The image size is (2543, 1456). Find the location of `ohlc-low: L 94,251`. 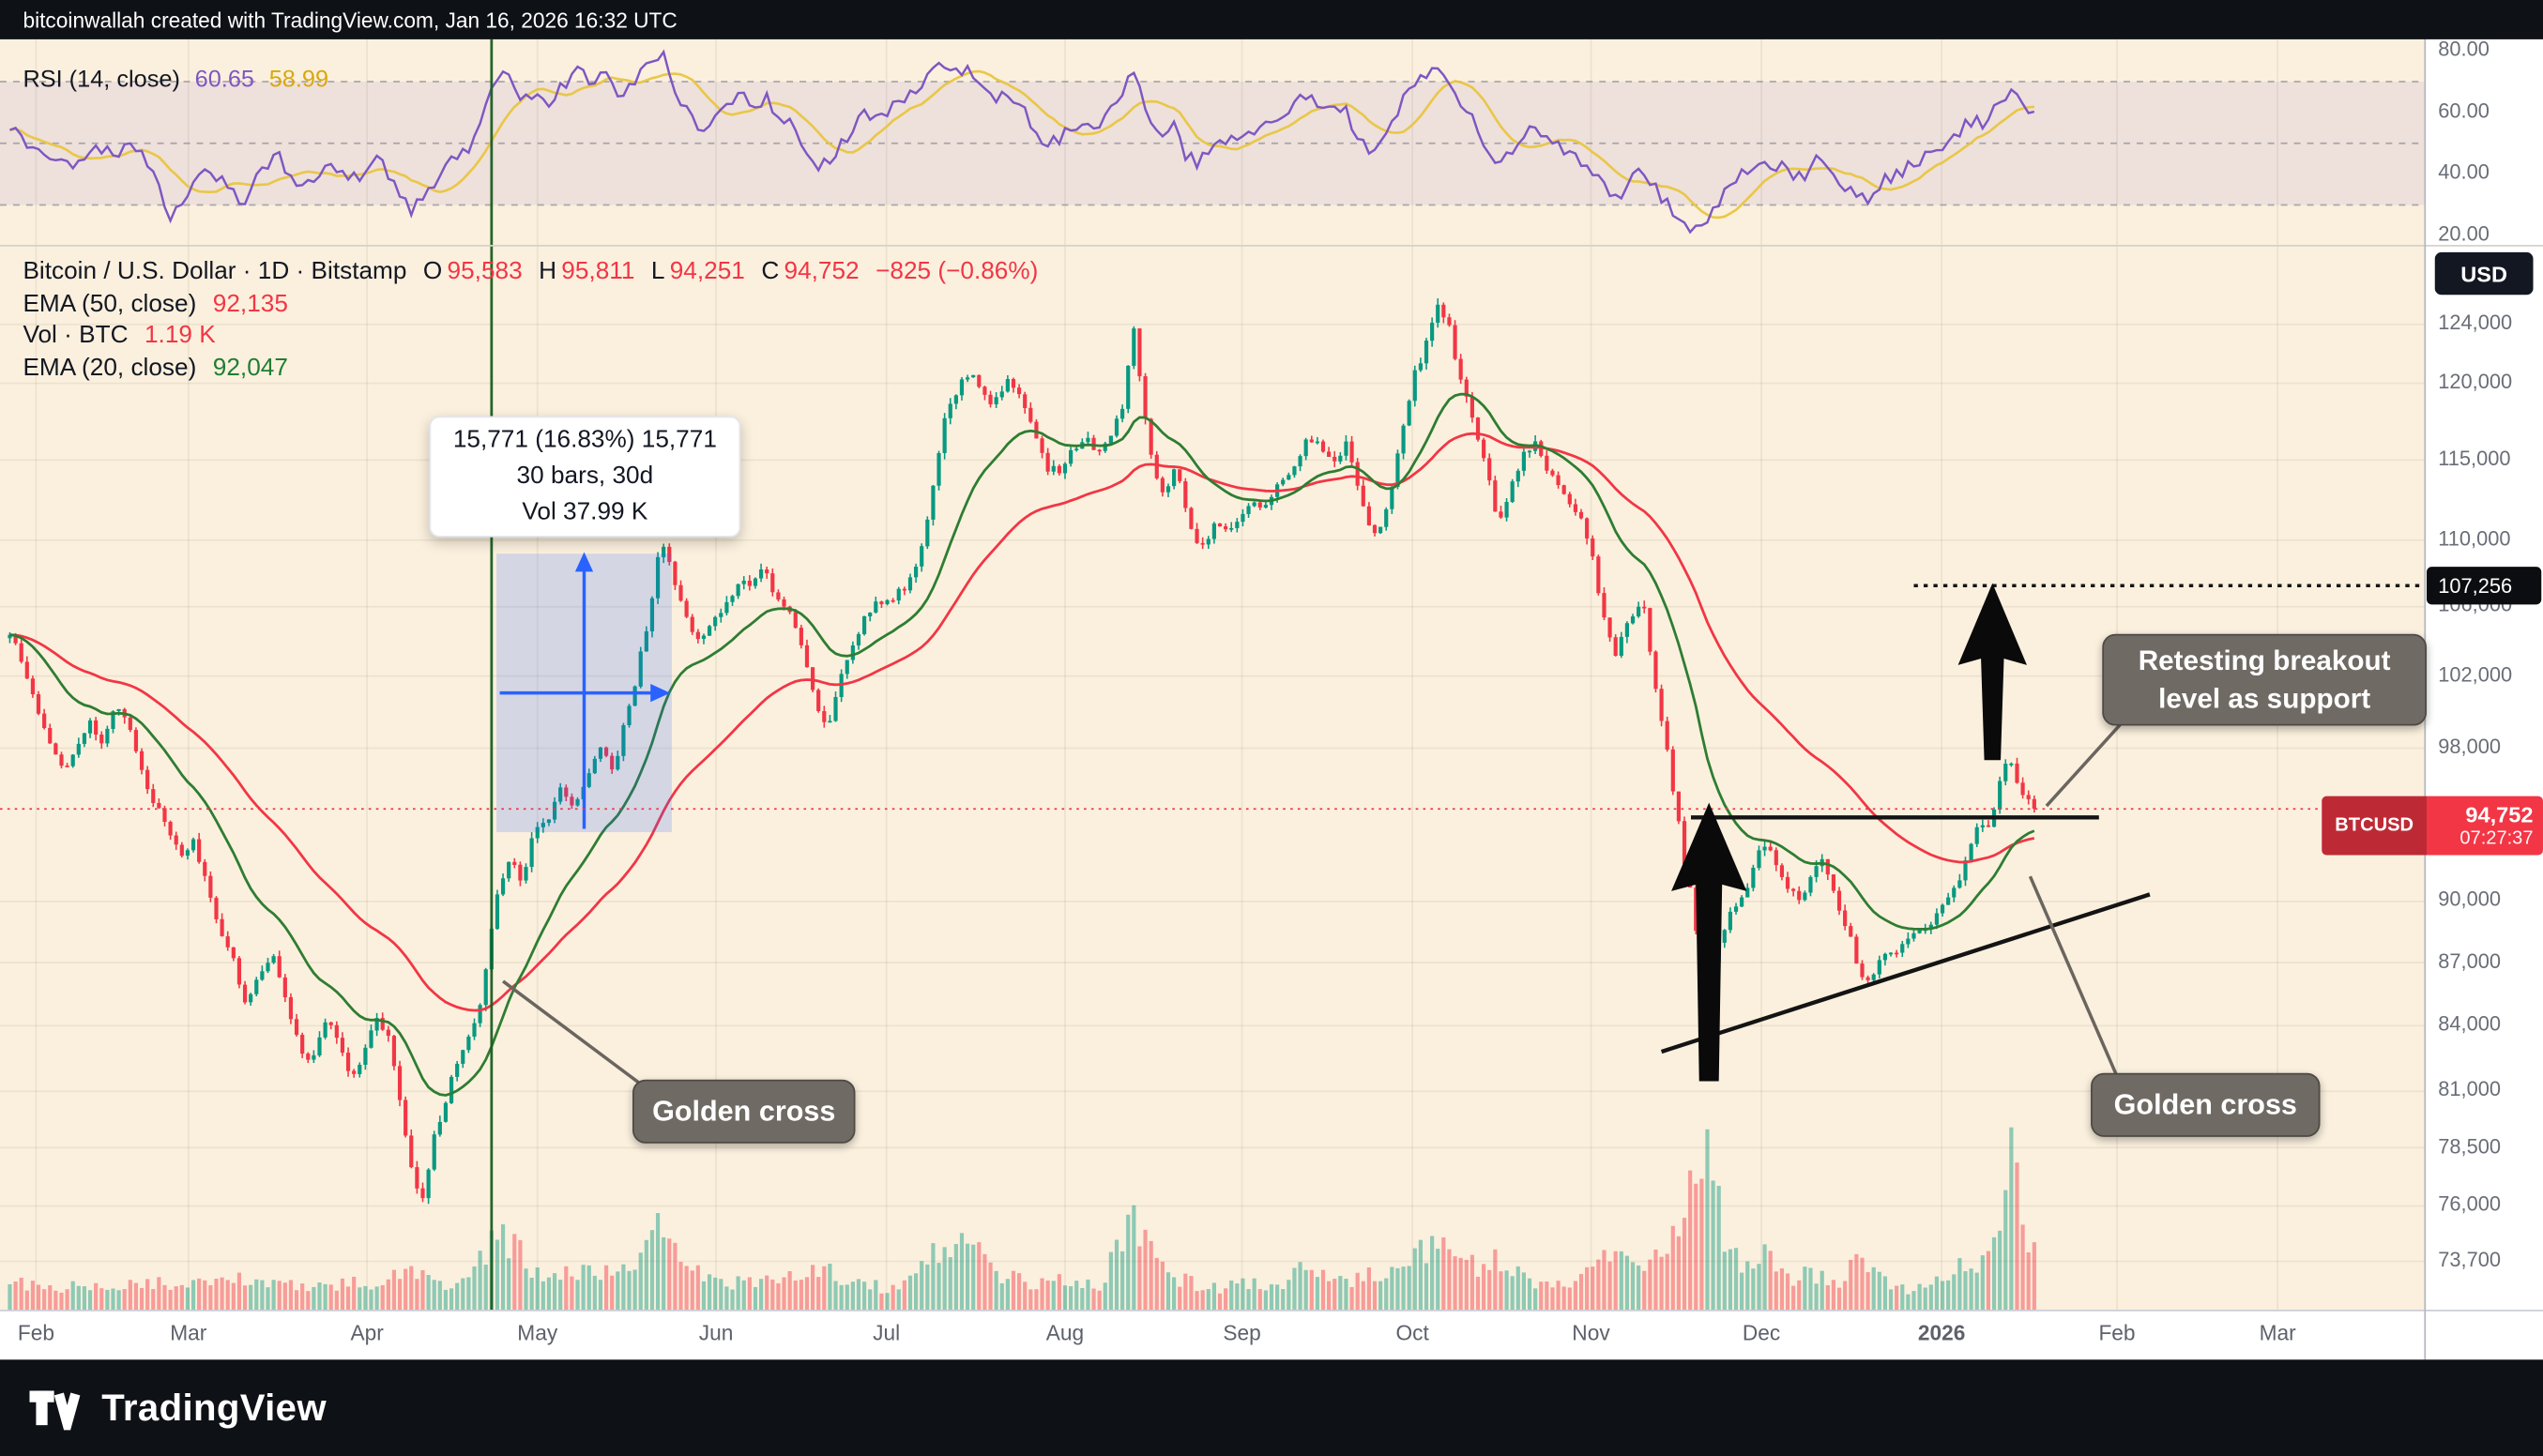

ohlc-low: L 94,251 is located at coordinates (697, 271).